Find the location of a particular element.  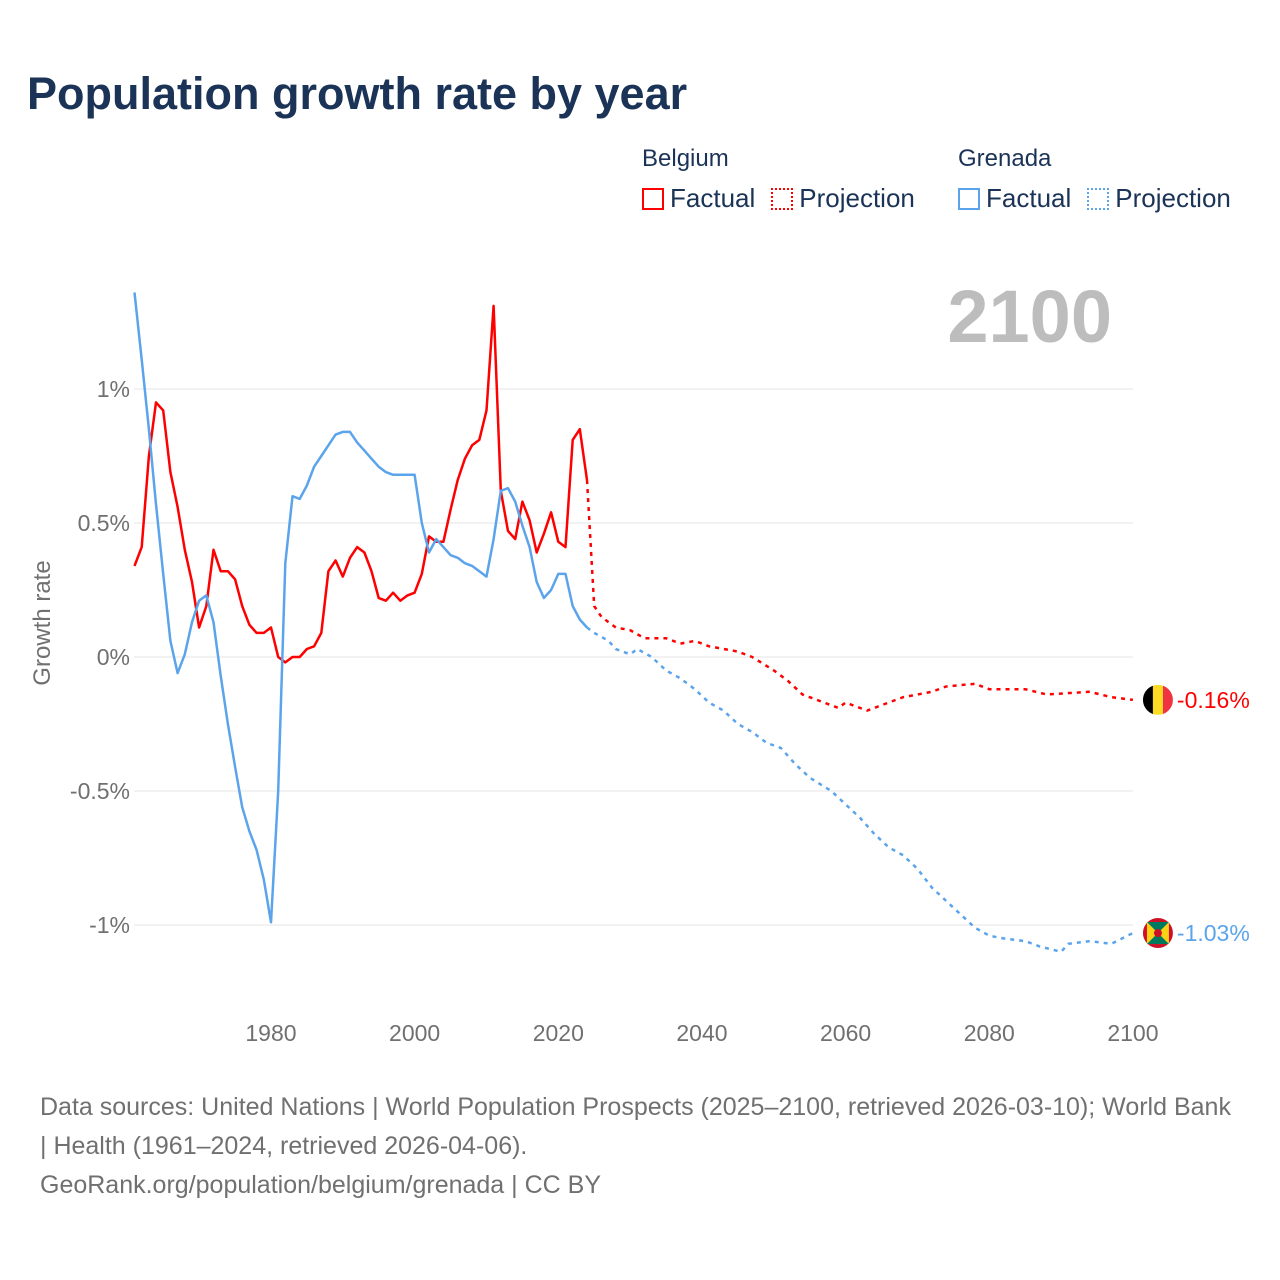

belgium-projection-line is located at coordinates (859, 596).